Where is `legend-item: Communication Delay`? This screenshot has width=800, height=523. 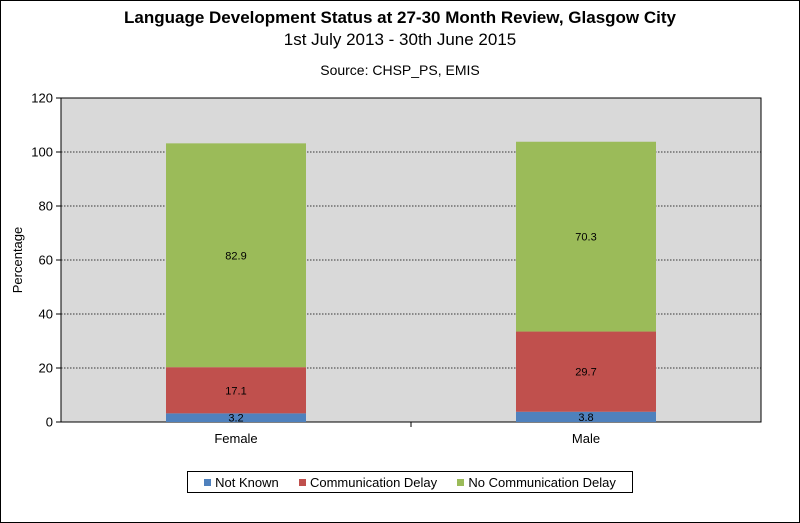 legend-item: Communication Delay is located at coordinates (368, 482).